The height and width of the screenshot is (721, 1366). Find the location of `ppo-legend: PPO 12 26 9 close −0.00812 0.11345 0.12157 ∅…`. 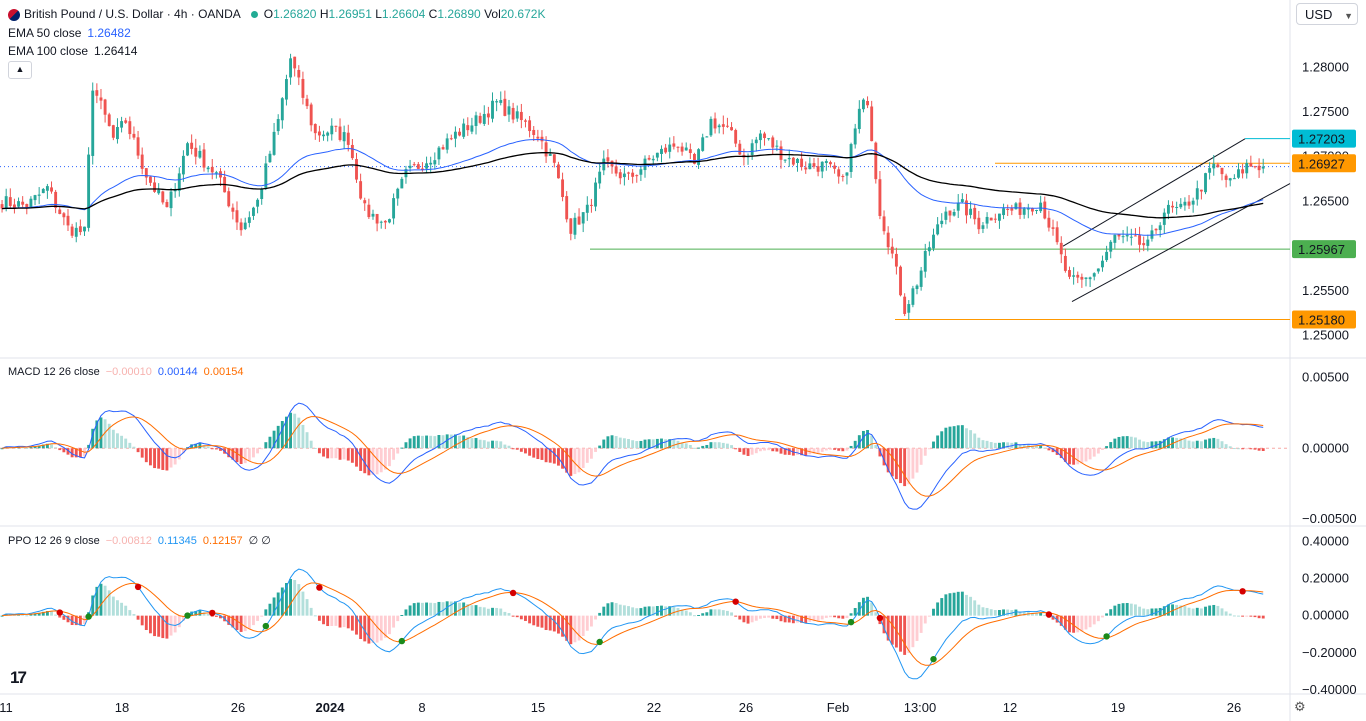

ppo-legend: PPO 12 26 9 close −0.00812 0.11345 0.12157 ∅… is located at coordinates (139, 540).